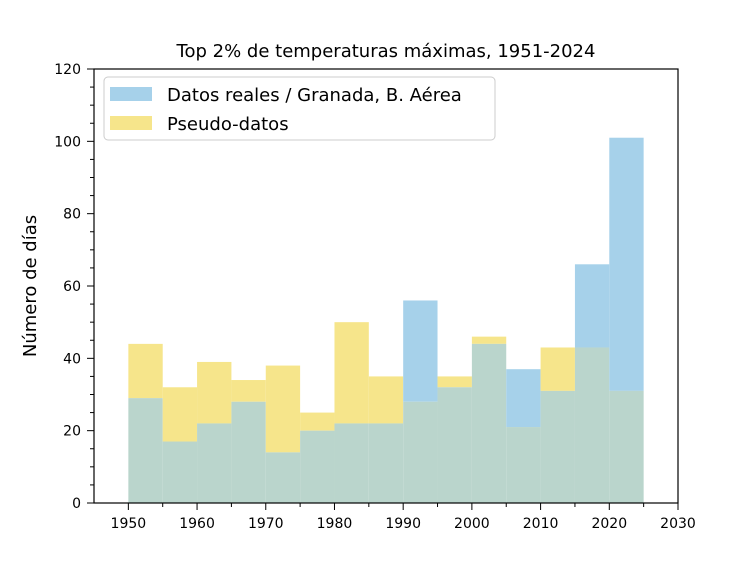 The width and height of the screenshot is (754, 566). What do you see at coordinates (145, 450) in the screenshot?
I see `bar-overlap-1950` at bounding box center [145, 450].